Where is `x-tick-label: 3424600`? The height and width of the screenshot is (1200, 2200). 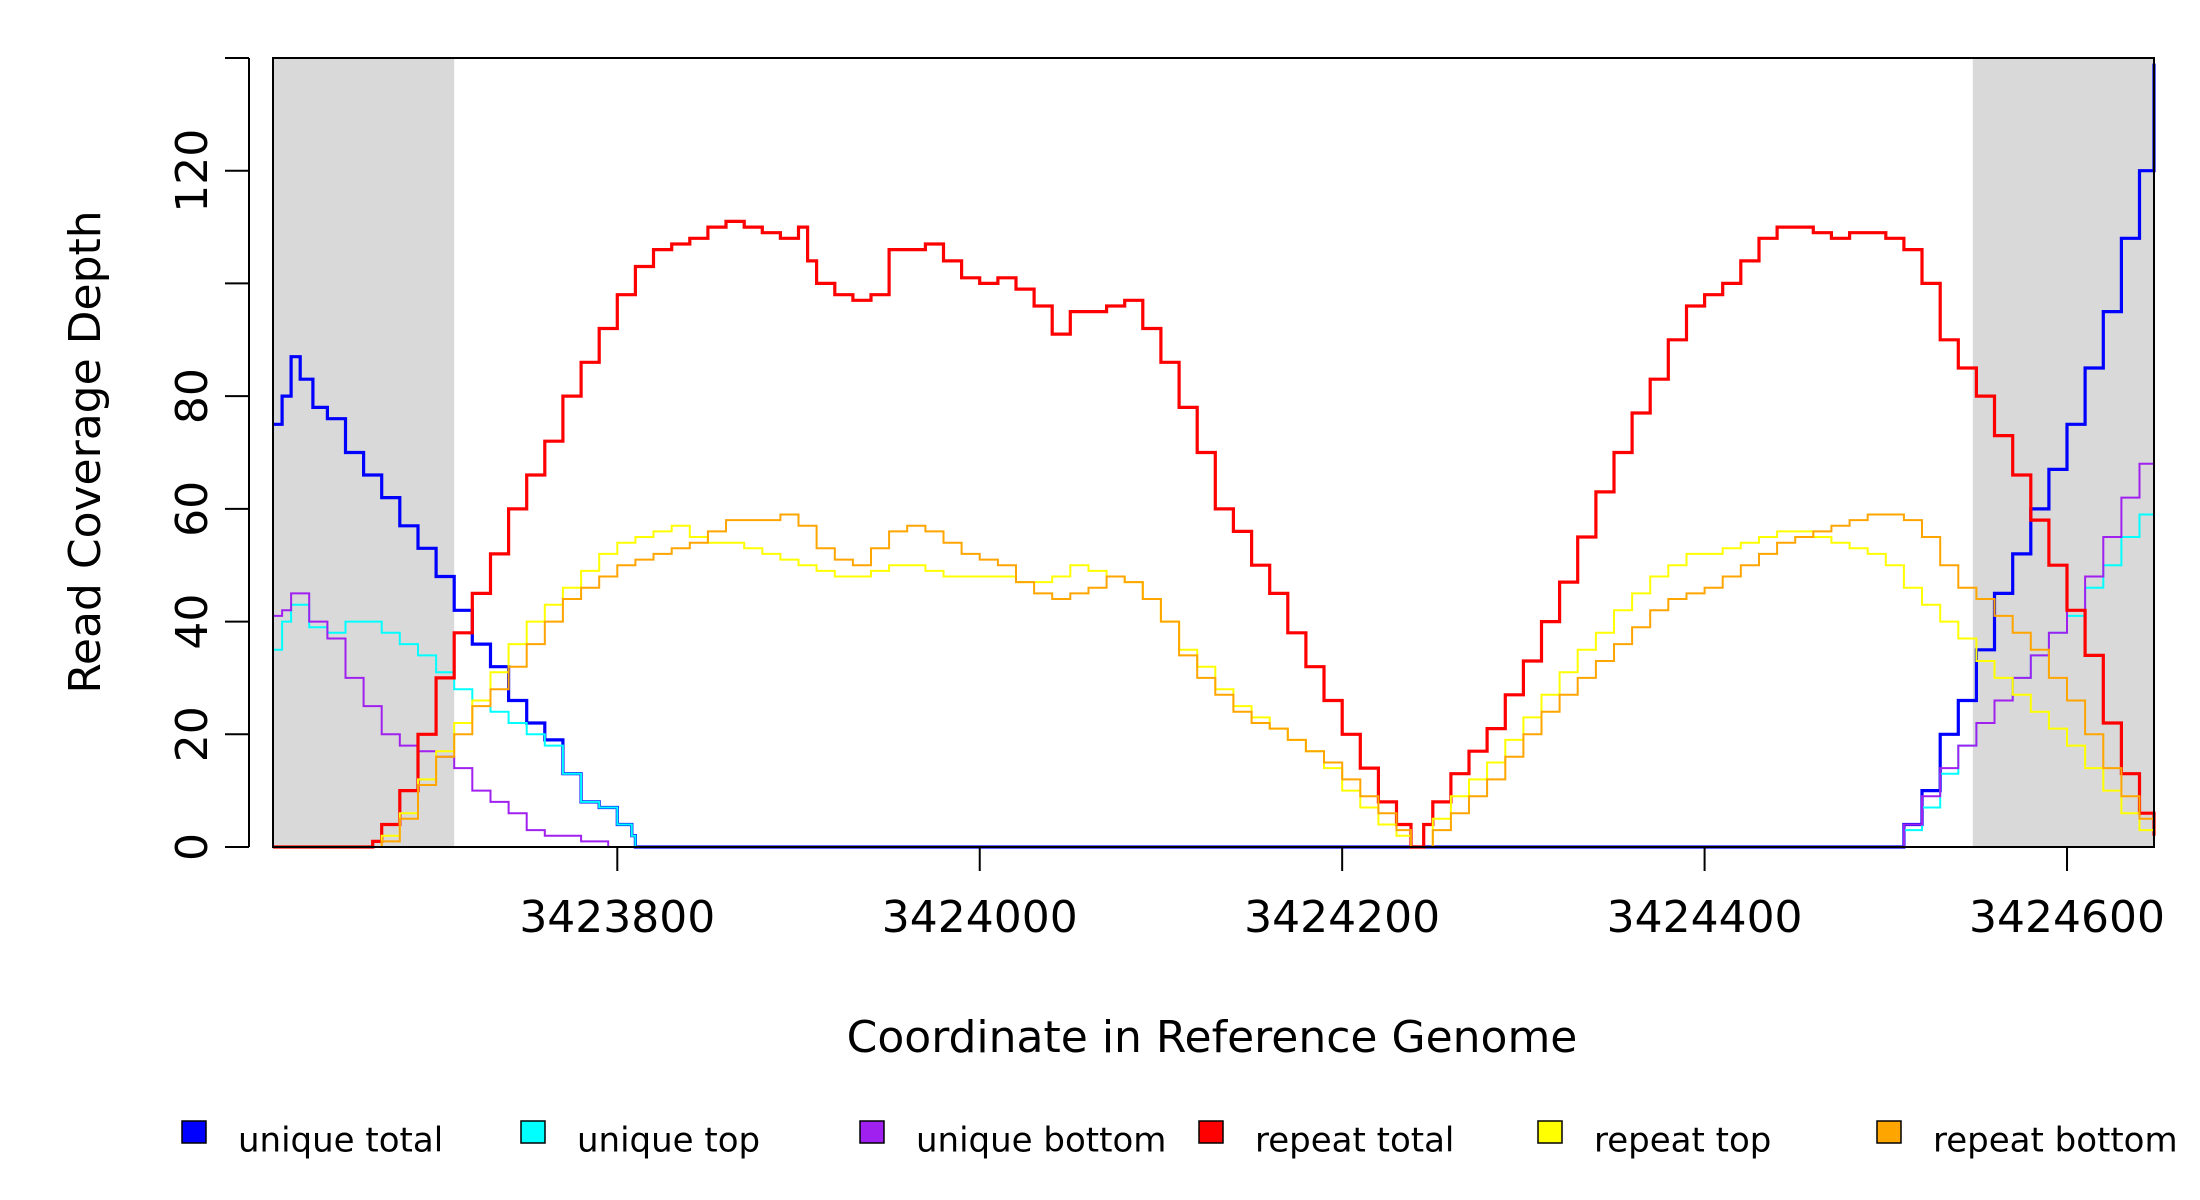 x-tick-label: 3424600 is located at coordinates (2067, 917).